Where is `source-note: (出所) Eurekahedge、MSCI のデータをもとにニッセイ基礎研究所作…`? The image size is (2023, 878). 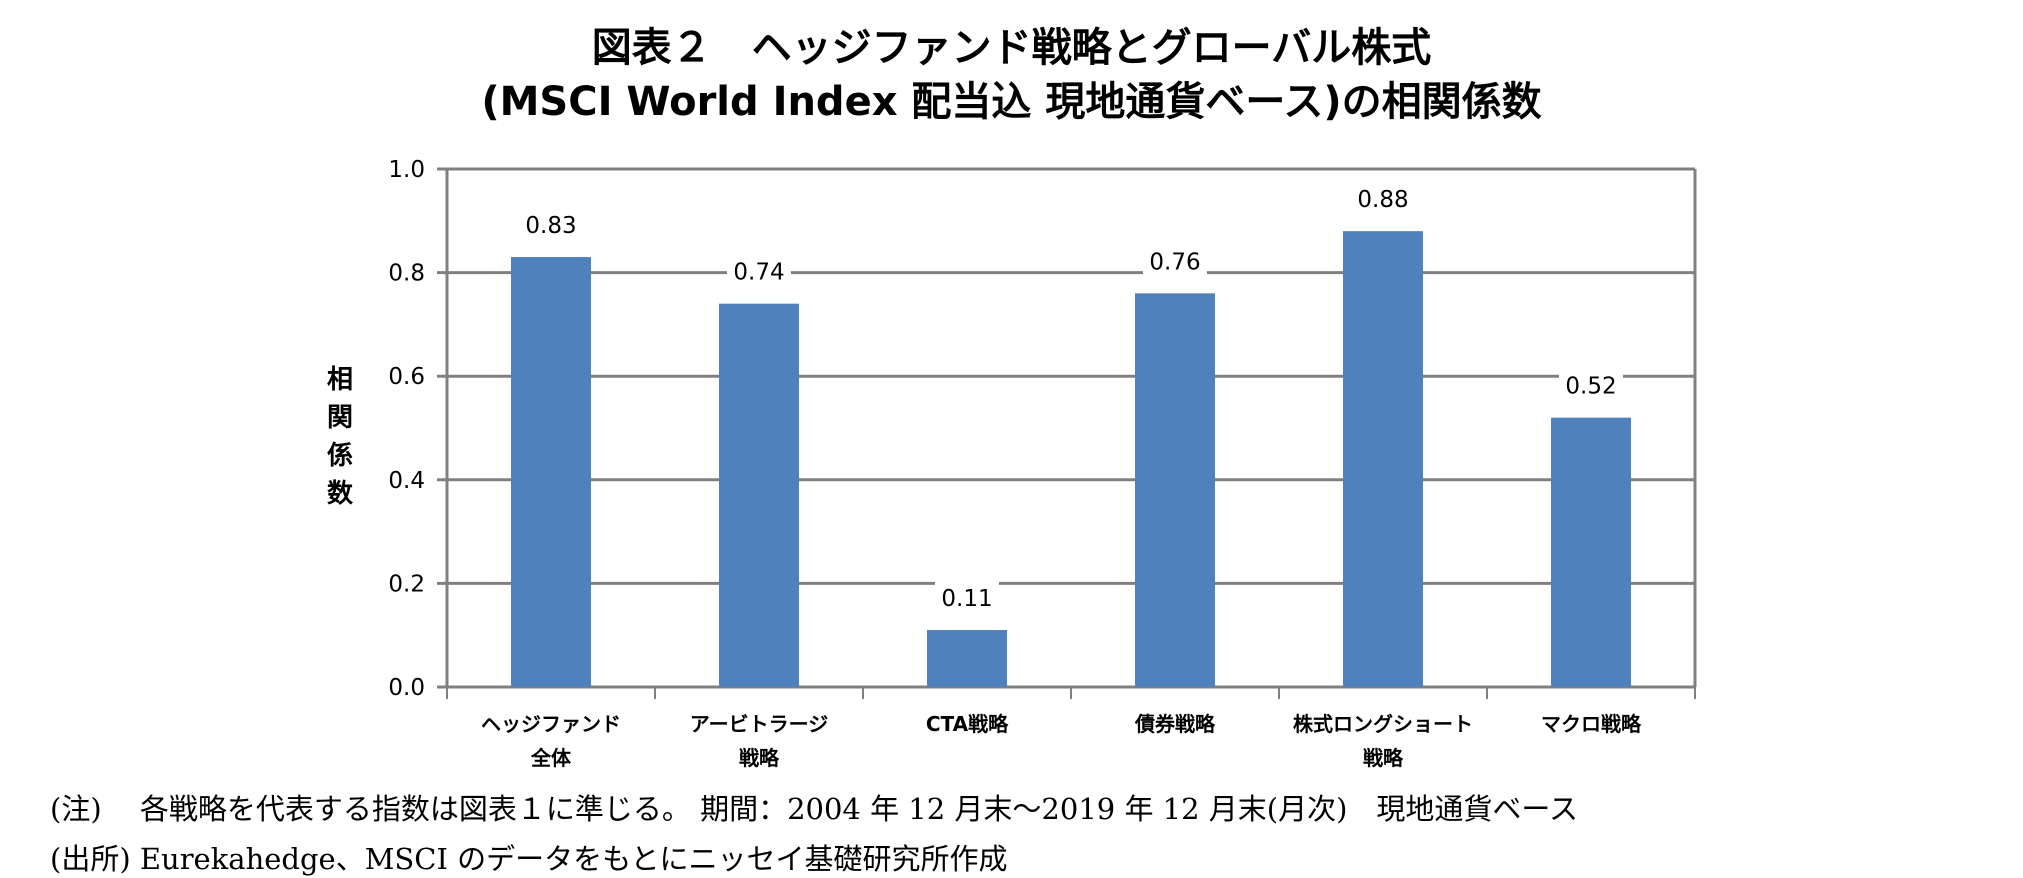
source-note: (出所) Eurekahedge、MSCI のデータをもとにニッセイ基礎研究所作… is located at coordinates (529, 859).